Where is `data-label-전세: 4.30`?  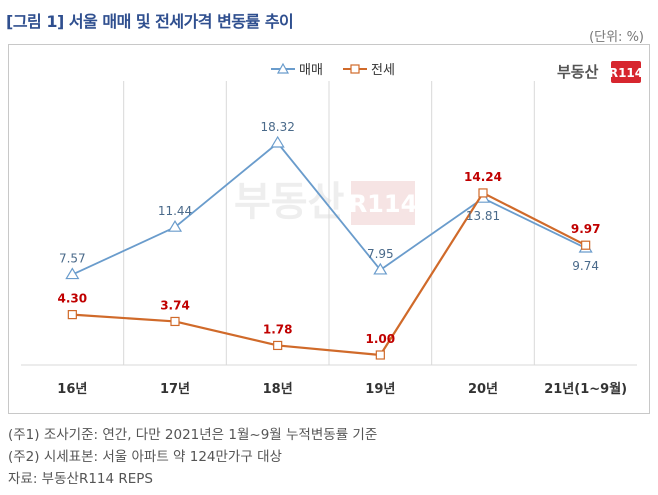
data-label-전세: 4.30 is located at coordinates (73, 299).